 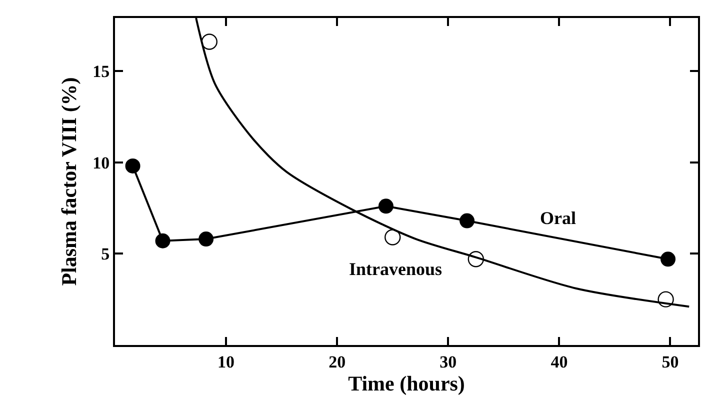 I want to click on x-tick-label: 40, so click(x=559, y=362).